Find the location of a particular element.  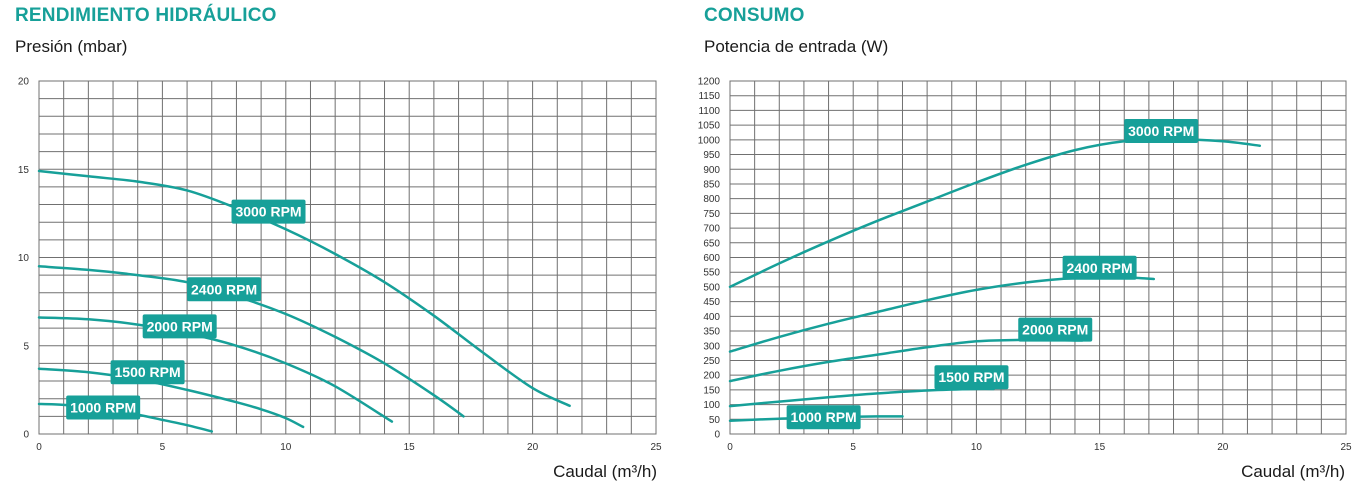

y-tick-label: 700 is located at coordinates (711, 229).